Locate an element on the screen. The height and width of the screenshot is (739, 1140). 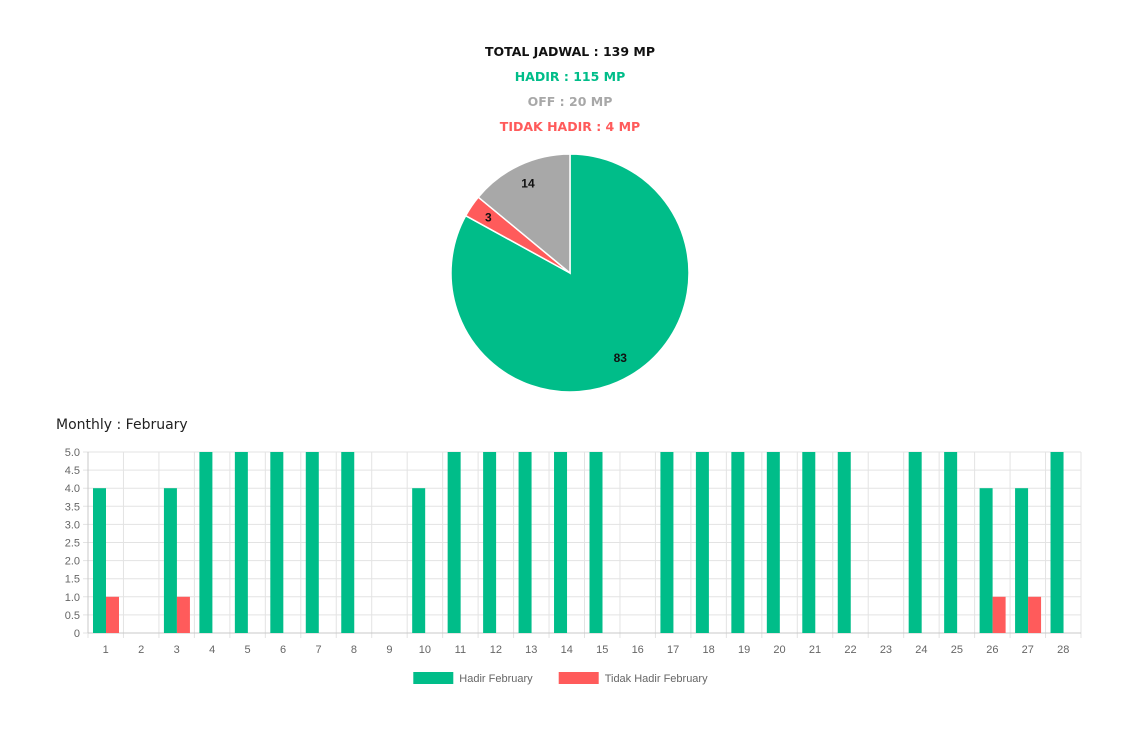
x-tick-label: 16 is located at coordinates (638, 650).